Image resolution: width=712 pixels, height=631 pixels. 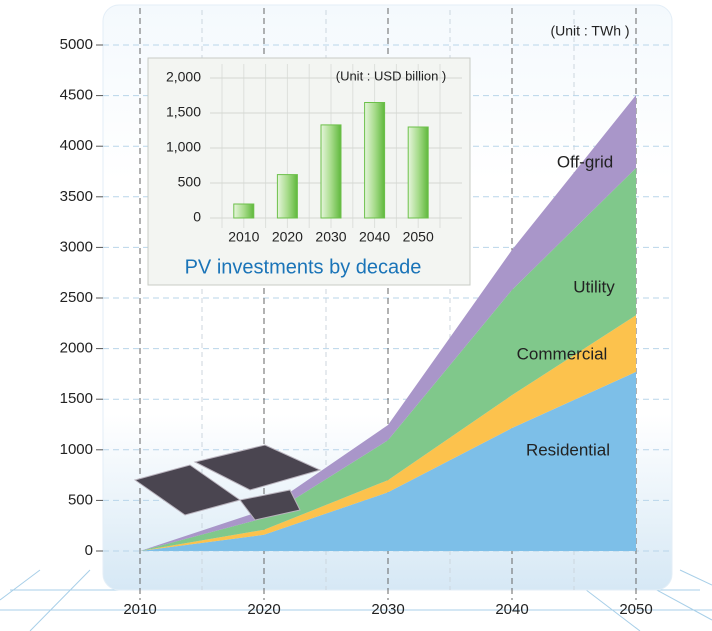 I want to click on y-tick-label: 0, so click(x=89, y=550).